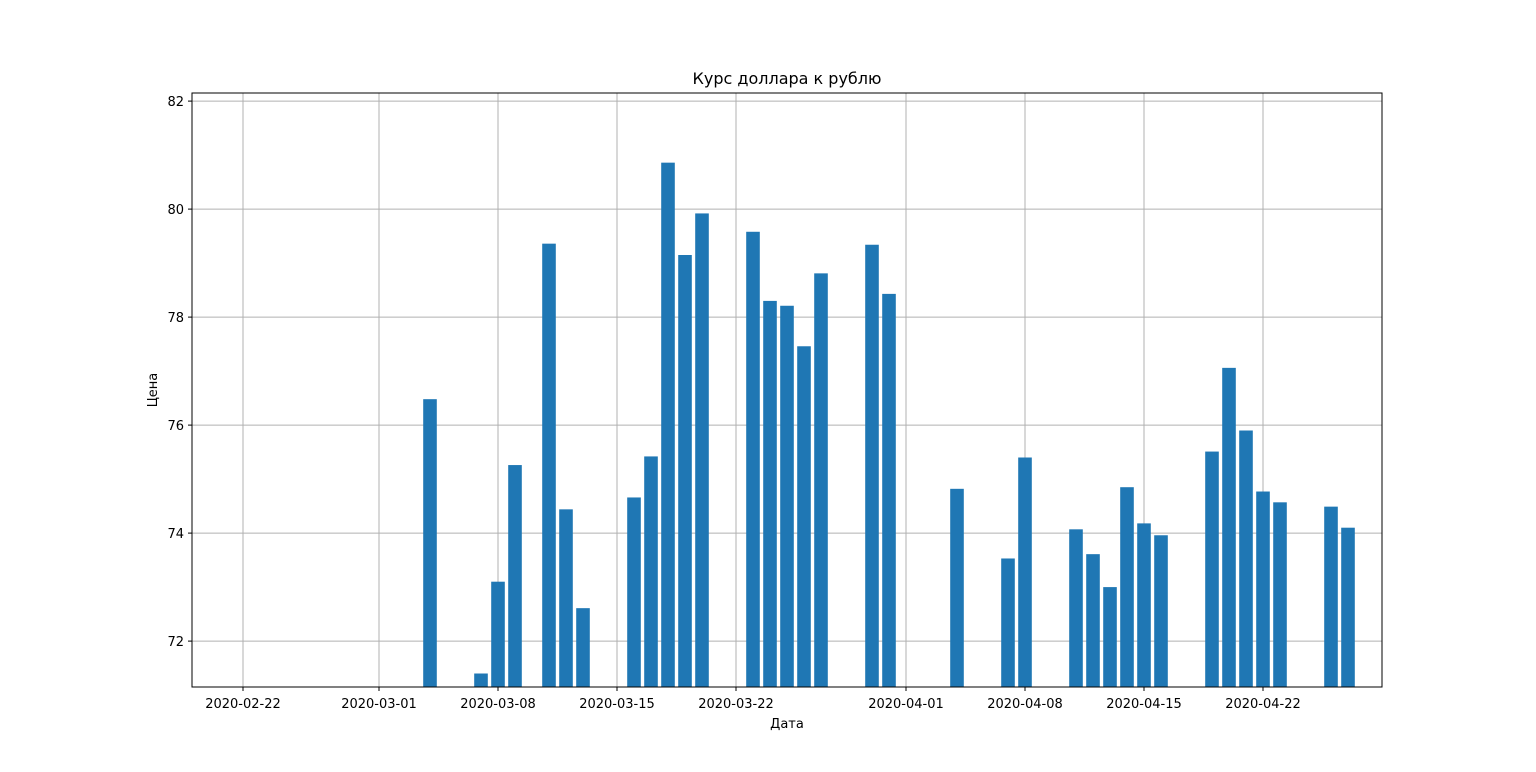  I want to click on x-tick-label: 2020-03-15, so click(617, 704).